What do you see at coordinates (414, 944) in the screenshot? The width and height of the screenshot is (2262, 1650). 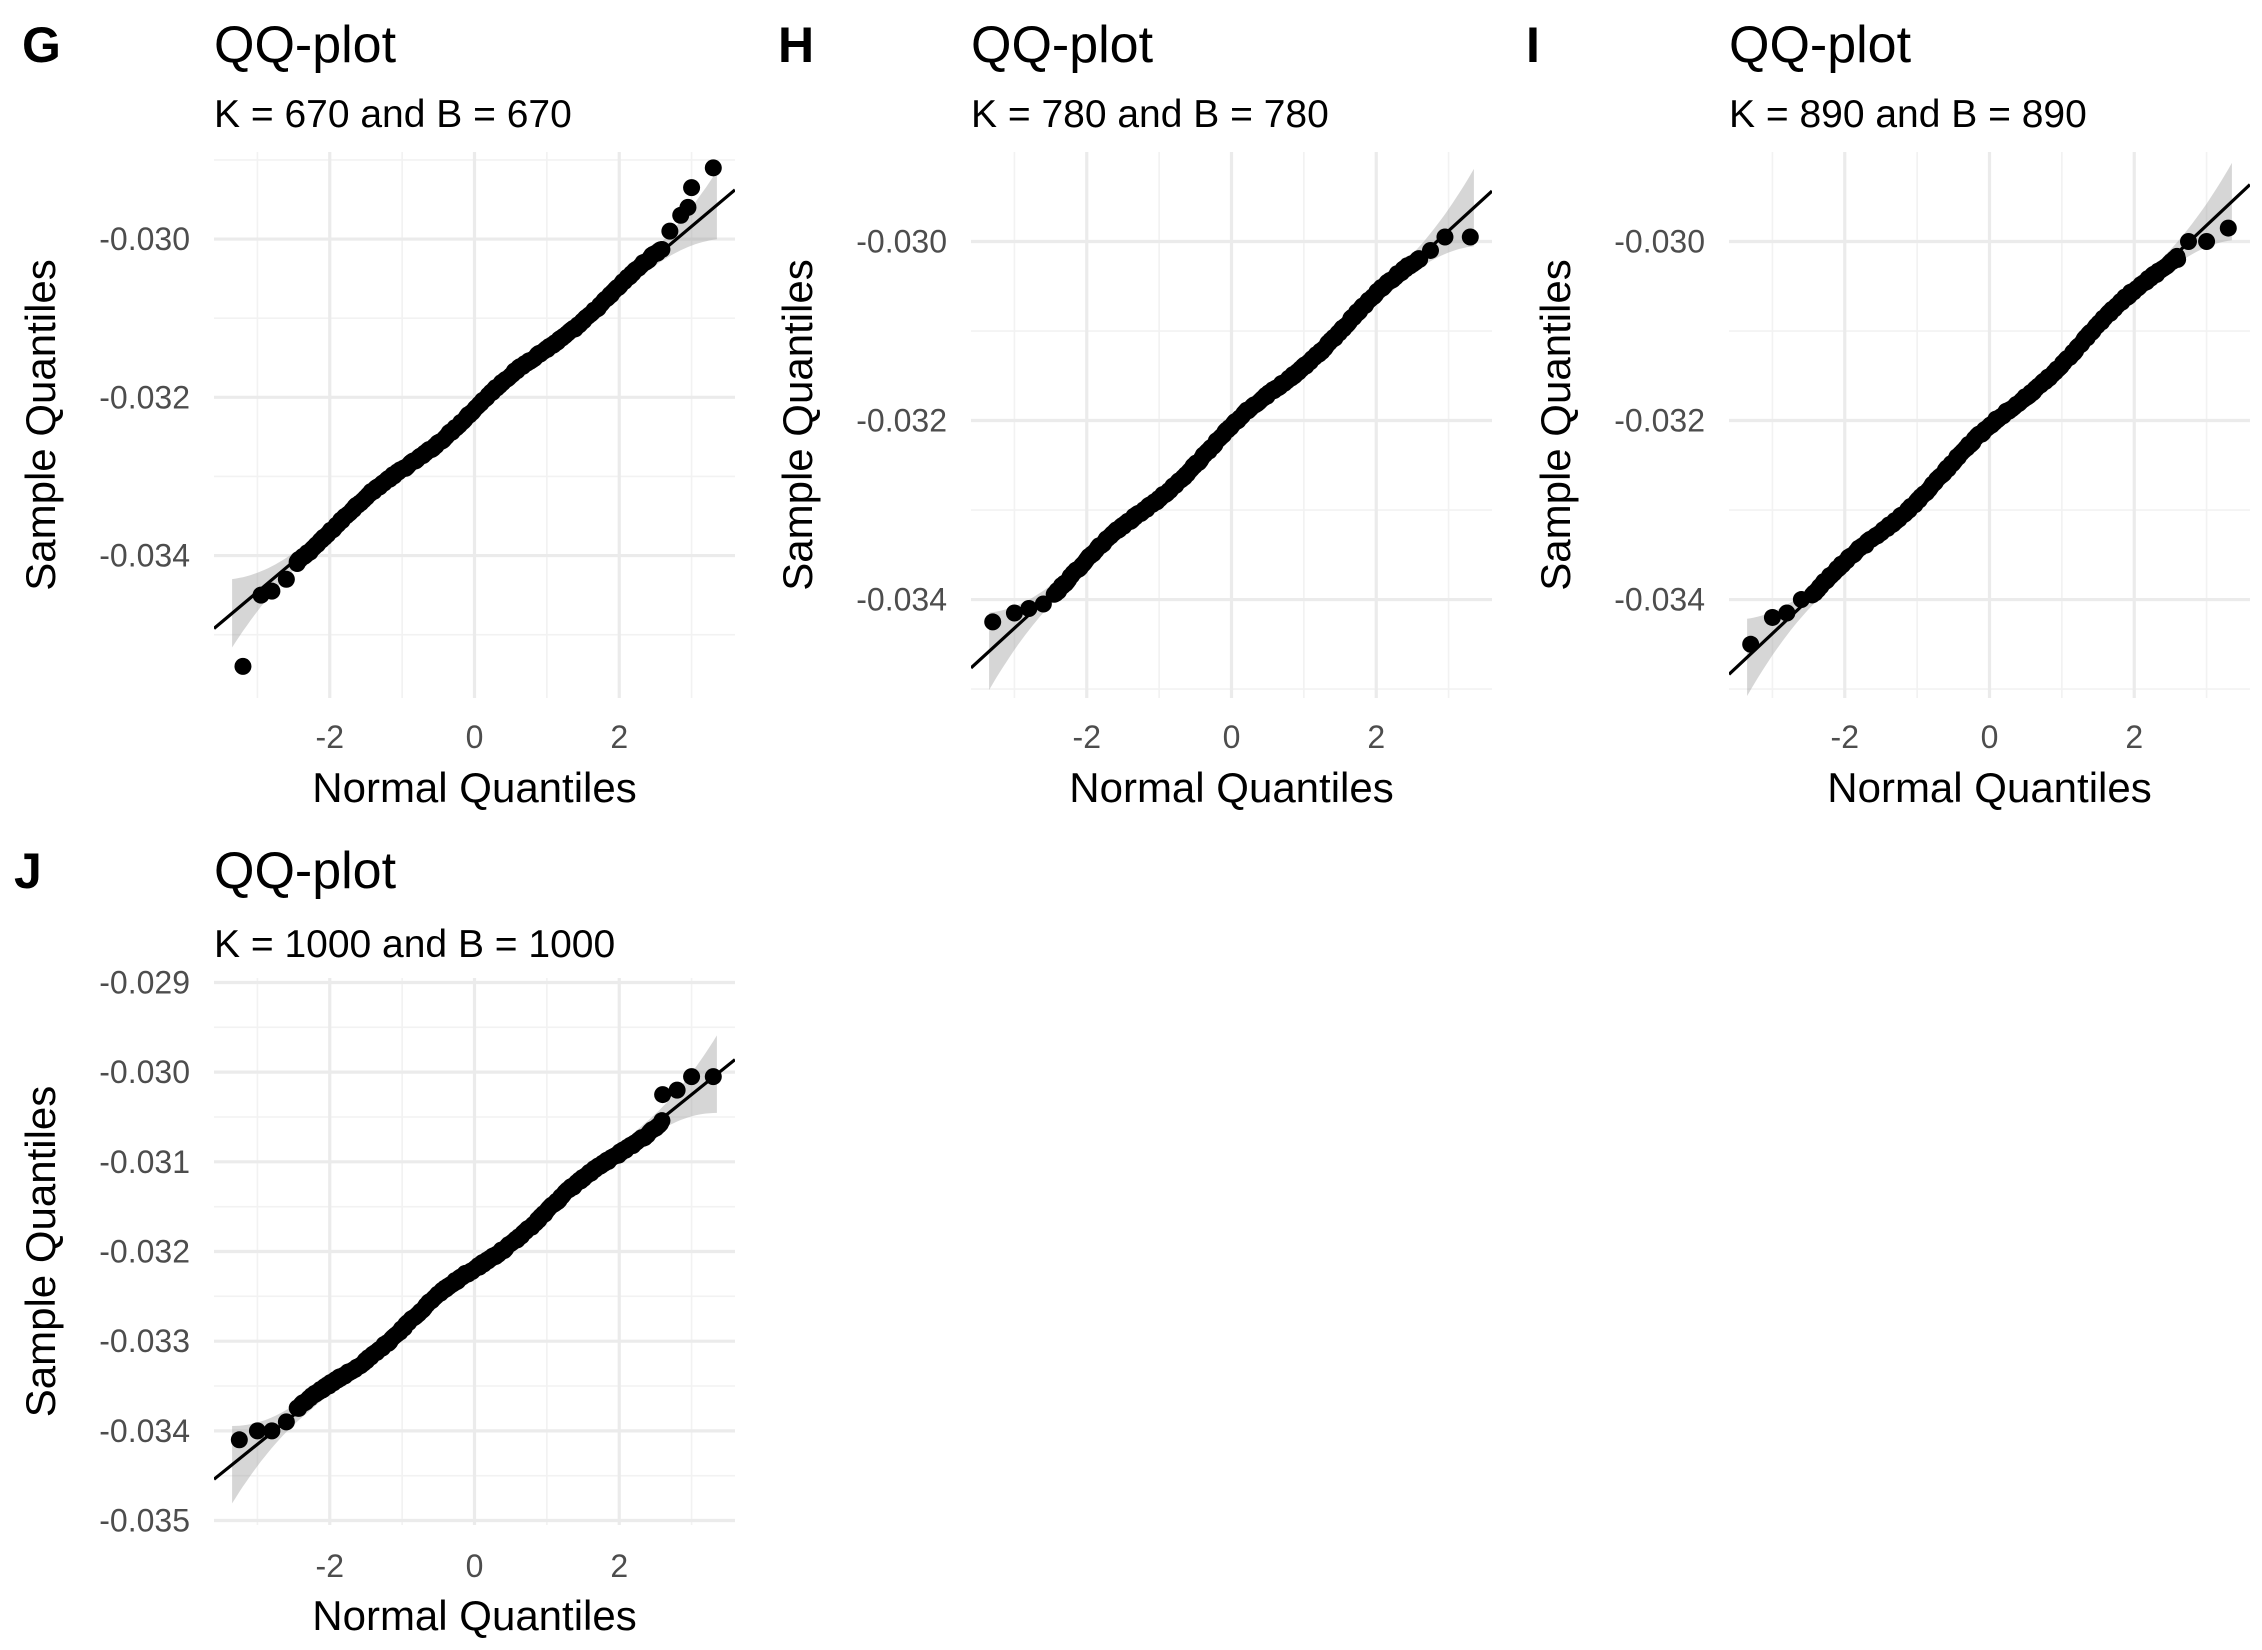 I see `chart-subtitle: K = 1000 and B = 1000` at bounding box center [414, 944].